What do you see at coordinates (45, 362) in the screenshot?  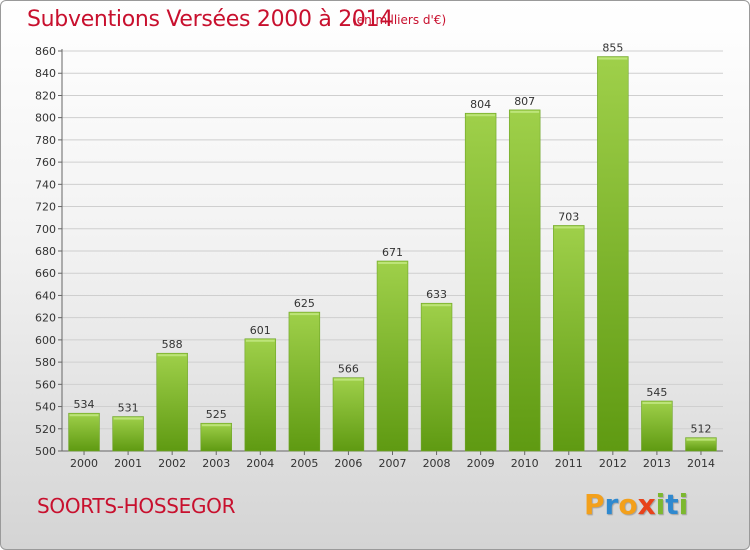 I see `y-tick-label: 580` at bounding box center [45, 362].